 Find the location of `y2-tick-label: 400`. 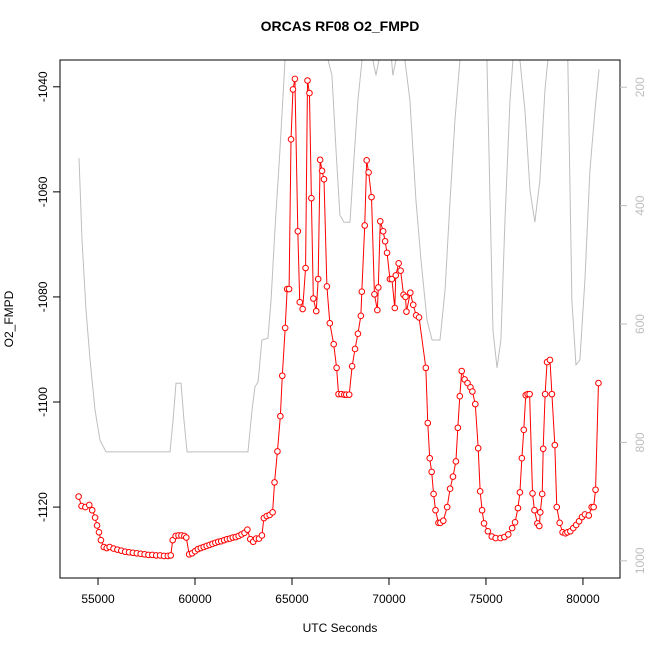

y2-tick-label: 400 is located at coordinates (640, 205).